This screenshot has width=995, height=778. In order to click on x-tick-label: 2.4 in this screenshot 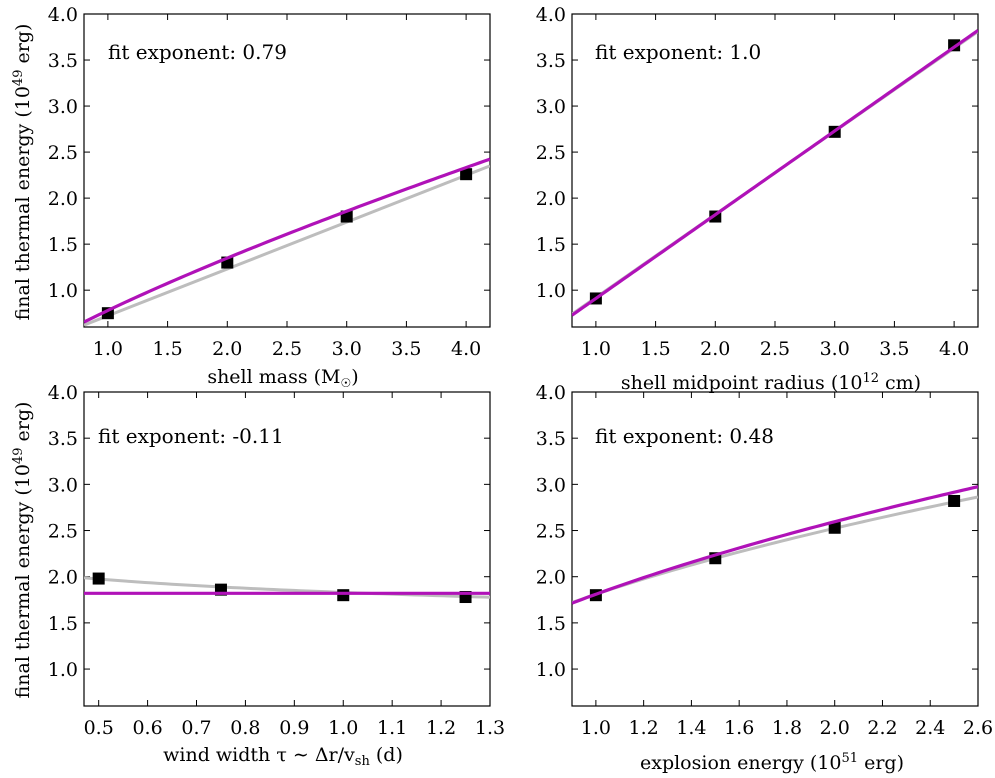, I will do `click(930, 728)`.